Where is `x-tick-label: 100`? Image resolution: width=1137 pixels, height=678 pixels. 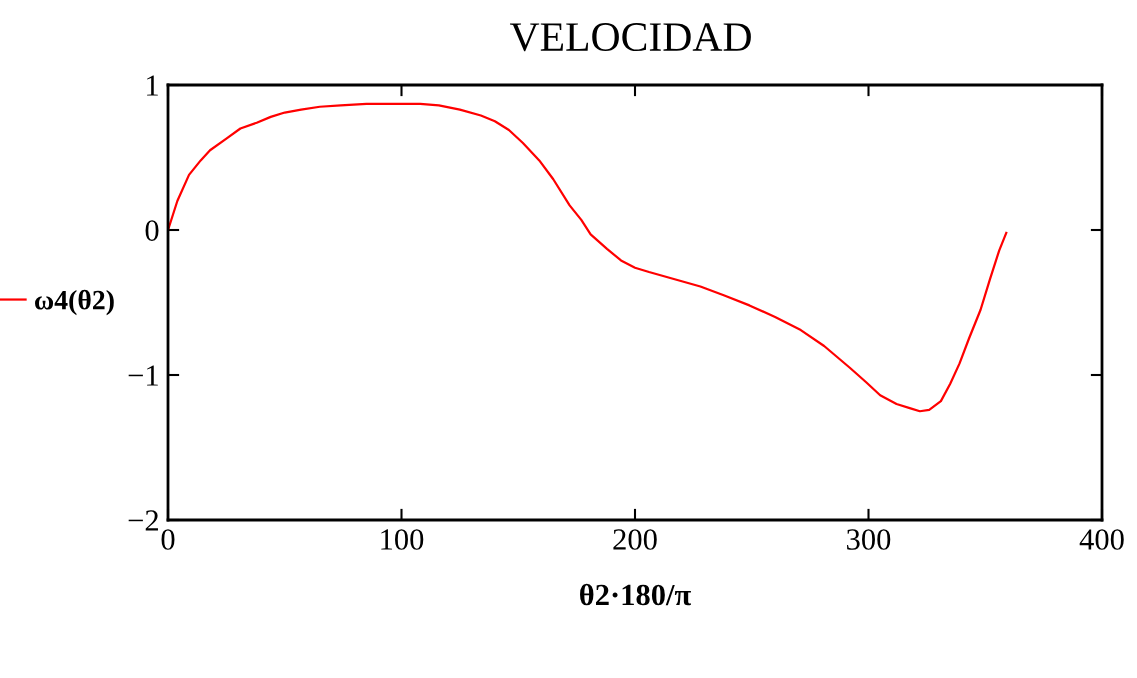
x-tick-label: 100 is located at coordinates (402, 539).